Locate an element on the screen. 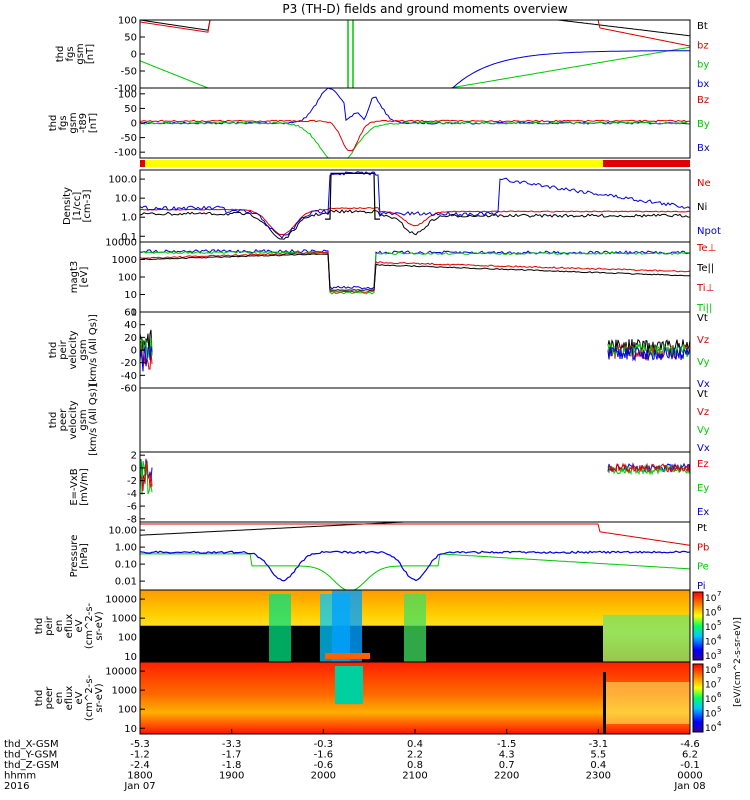 The image size is (750, 800). panel-7-traces is located at coordinates (415, 476).